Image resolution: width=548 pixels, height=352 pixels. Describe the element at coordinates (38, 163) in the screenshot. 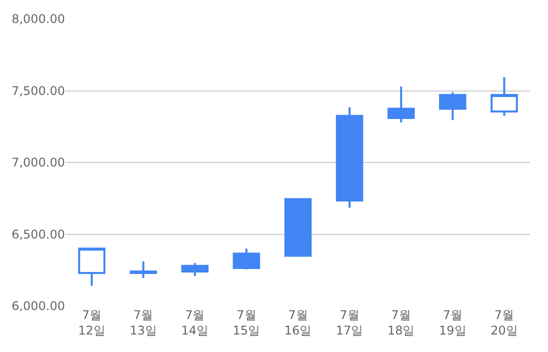

I see `y-tick-label: 7,000.00` at that location.